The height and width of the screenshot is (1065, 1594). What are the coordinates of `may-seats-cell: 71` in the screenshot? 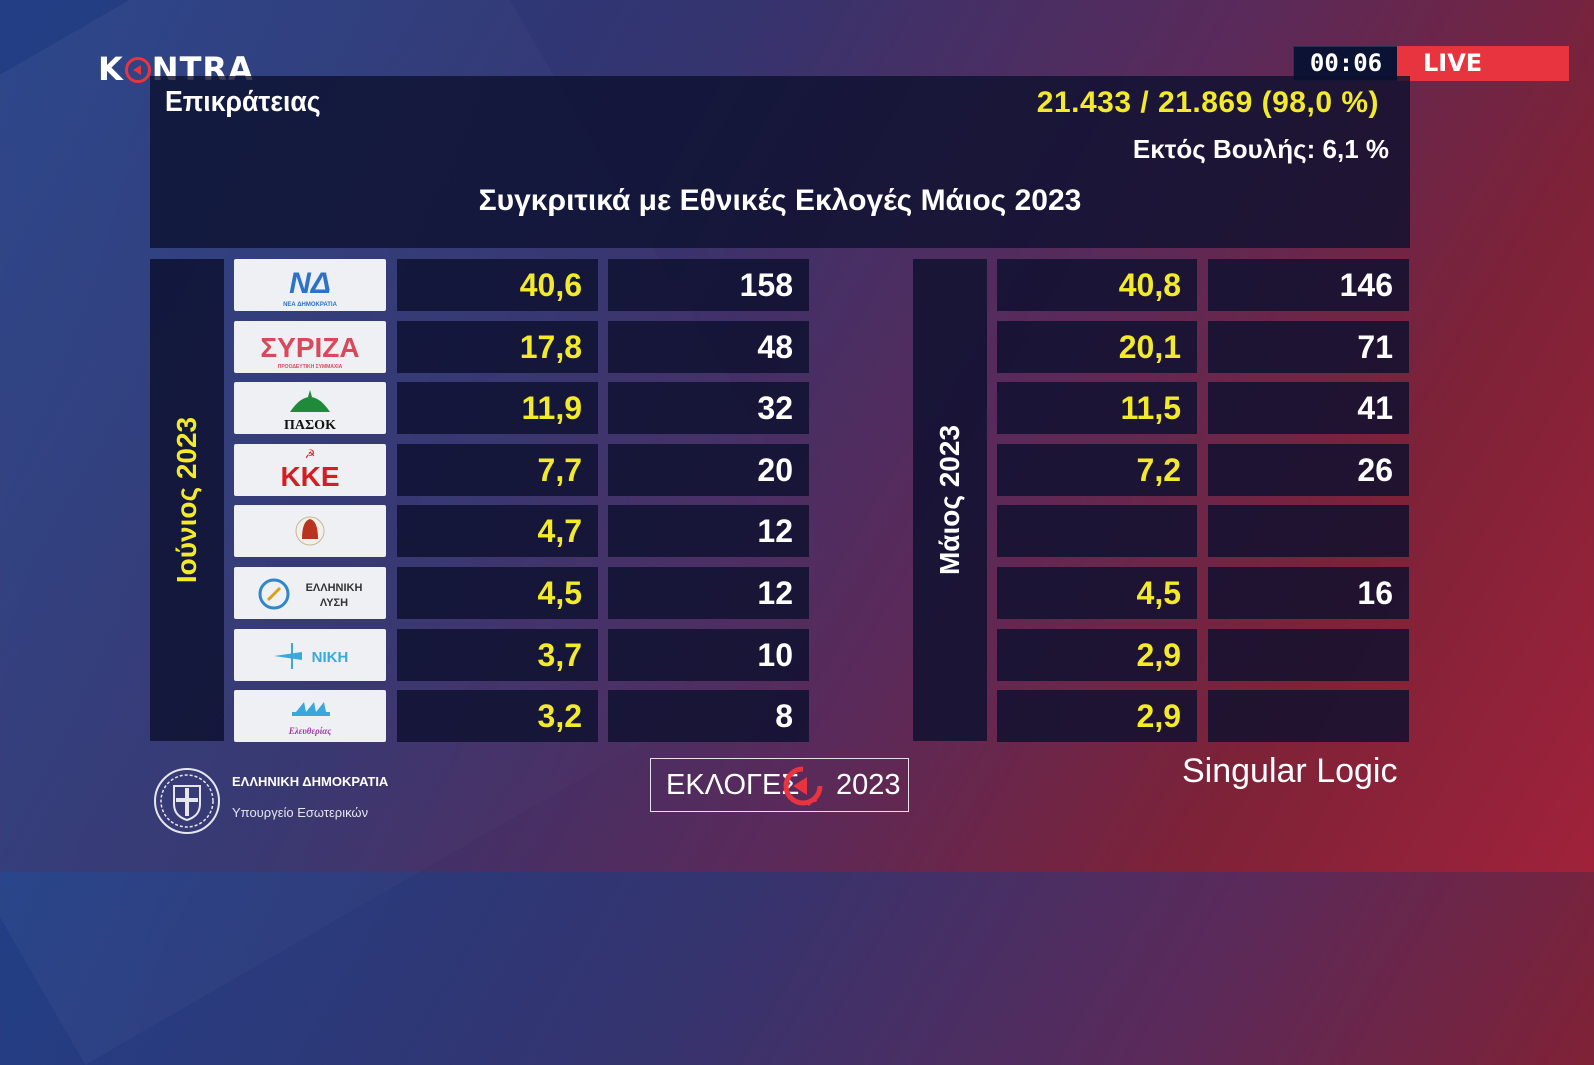 It's located at (1308, 347).